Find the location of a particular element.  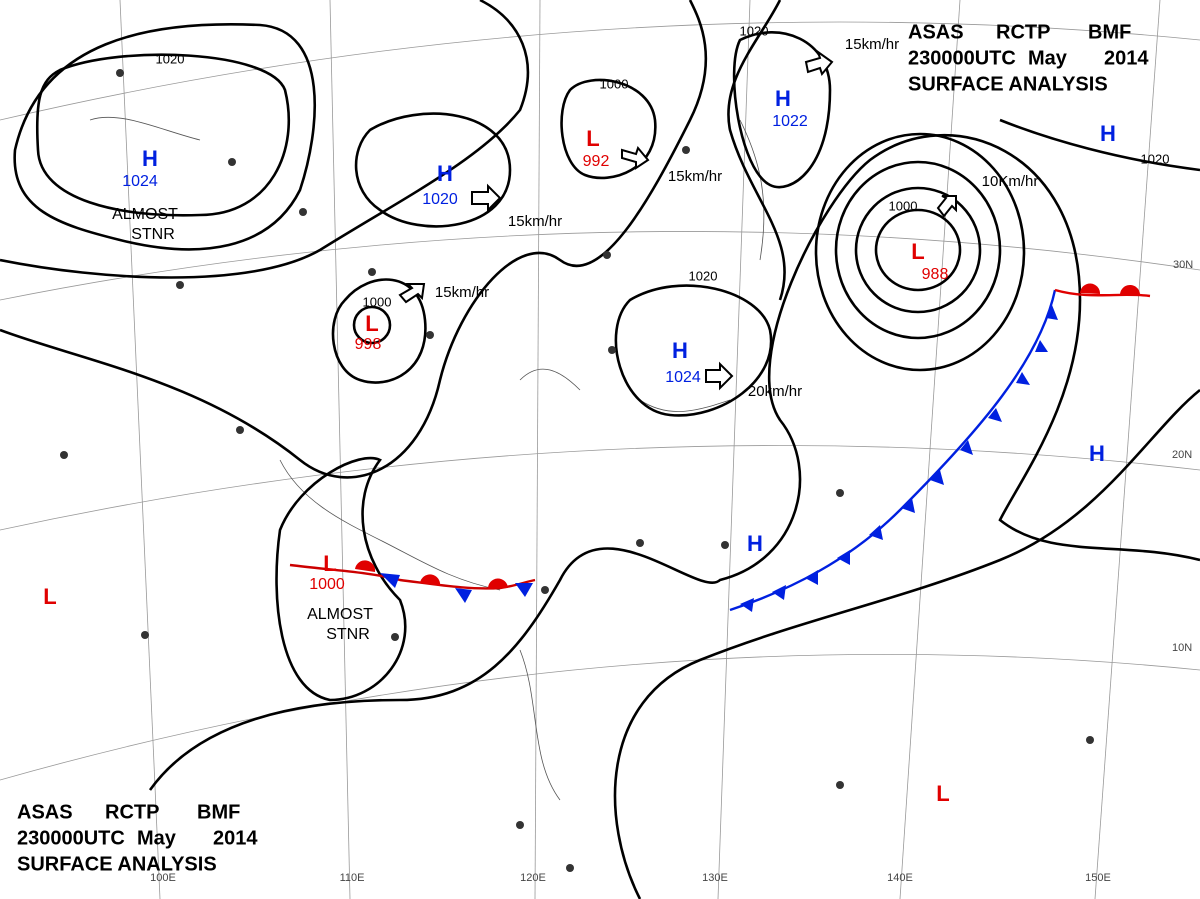

pressure-center-value: 1020 is located at coordinates (440, 199).